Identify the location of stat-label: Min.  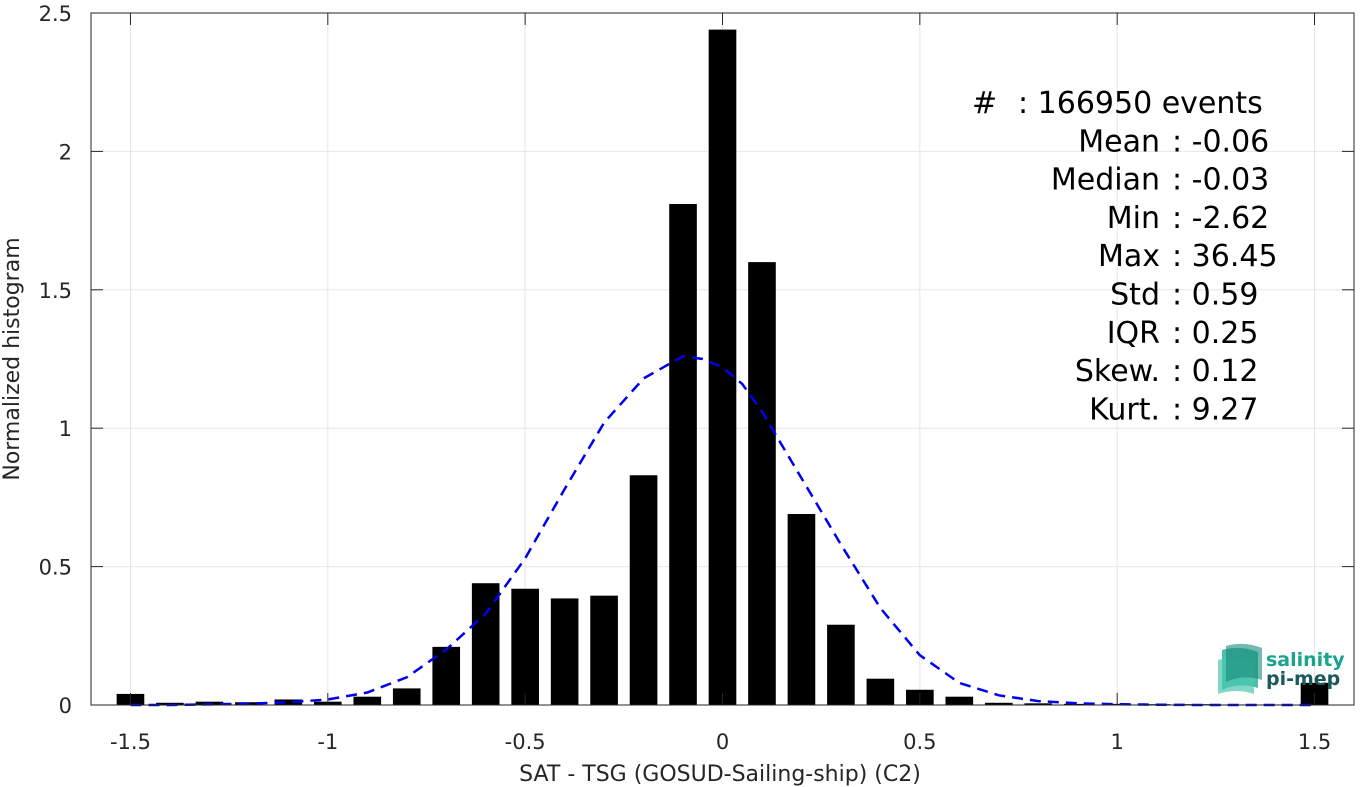
(1133, 218).